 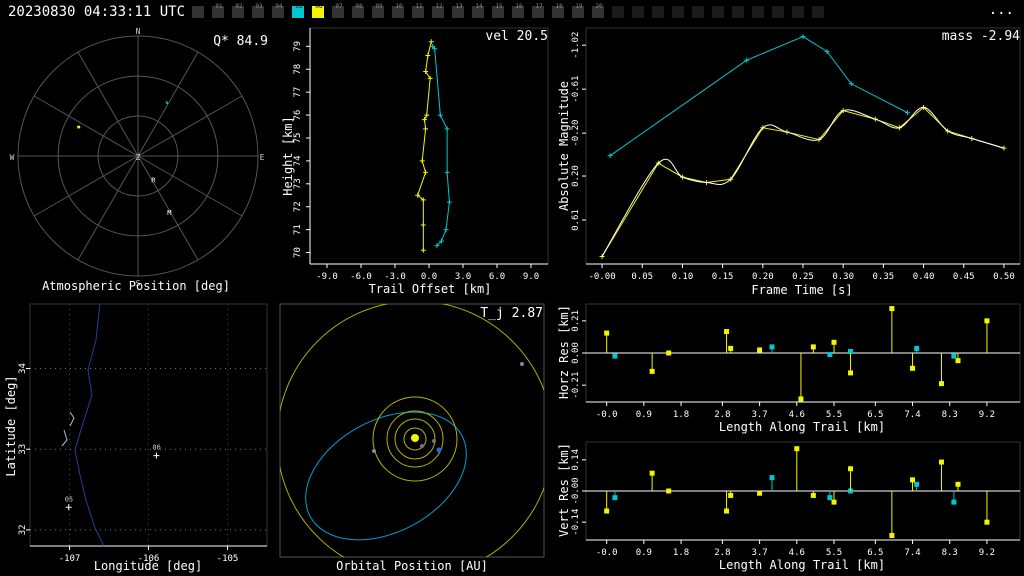 I want to click on terrain-outline, so click(x=68, y=429).